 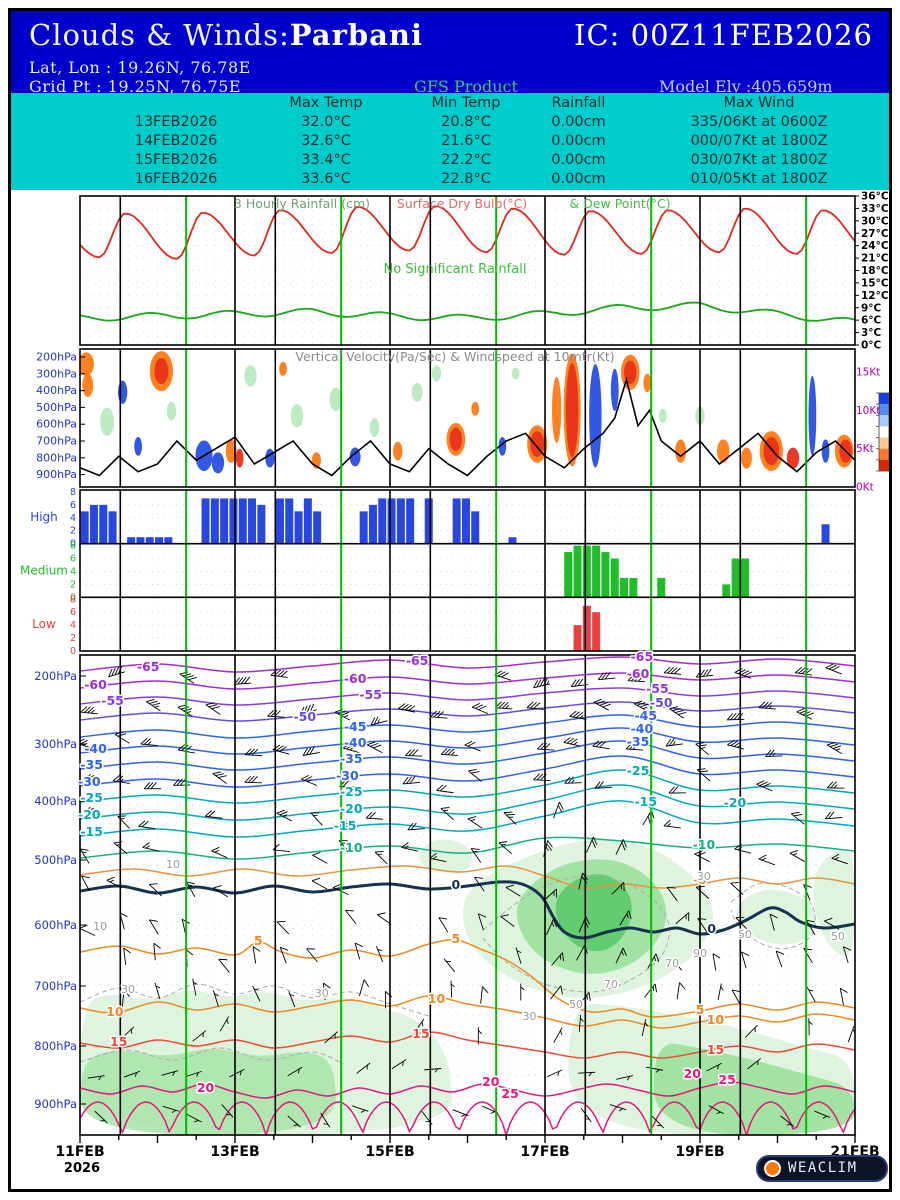 What do you see at coordinates (322, 993) in the screenshot?
I see `rh-label: 30` at bounding box center [322, 993].